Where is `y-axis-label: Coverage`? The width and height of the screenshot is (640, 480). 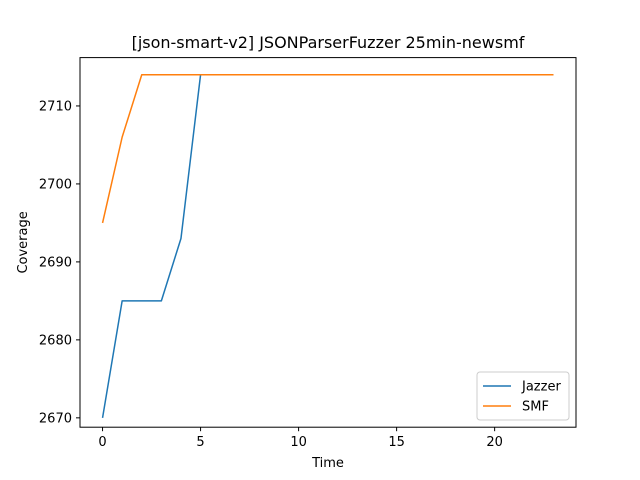 y-axis-label: Coverage is located at coordinates (23, 242).